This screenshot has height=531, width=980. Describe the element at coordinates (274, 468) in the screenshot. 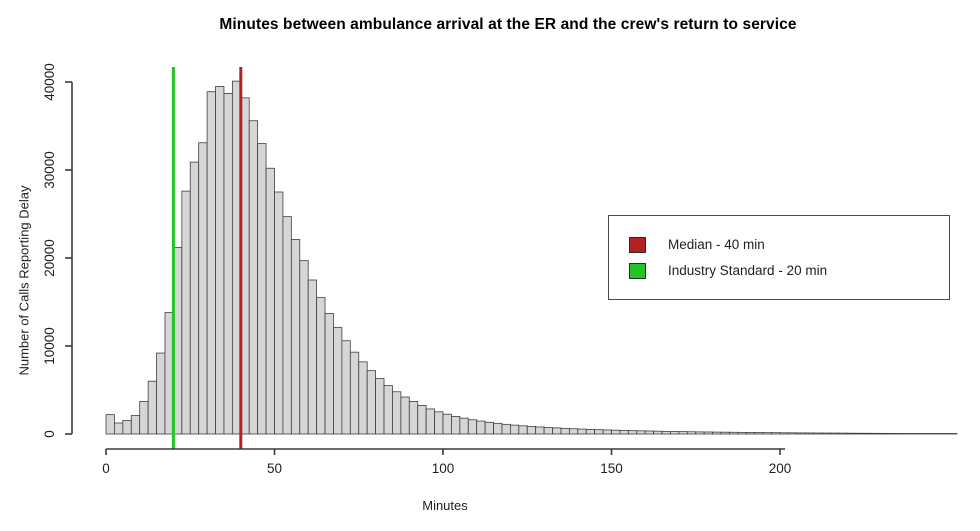

I see `x-tick-label: 50` at that location.